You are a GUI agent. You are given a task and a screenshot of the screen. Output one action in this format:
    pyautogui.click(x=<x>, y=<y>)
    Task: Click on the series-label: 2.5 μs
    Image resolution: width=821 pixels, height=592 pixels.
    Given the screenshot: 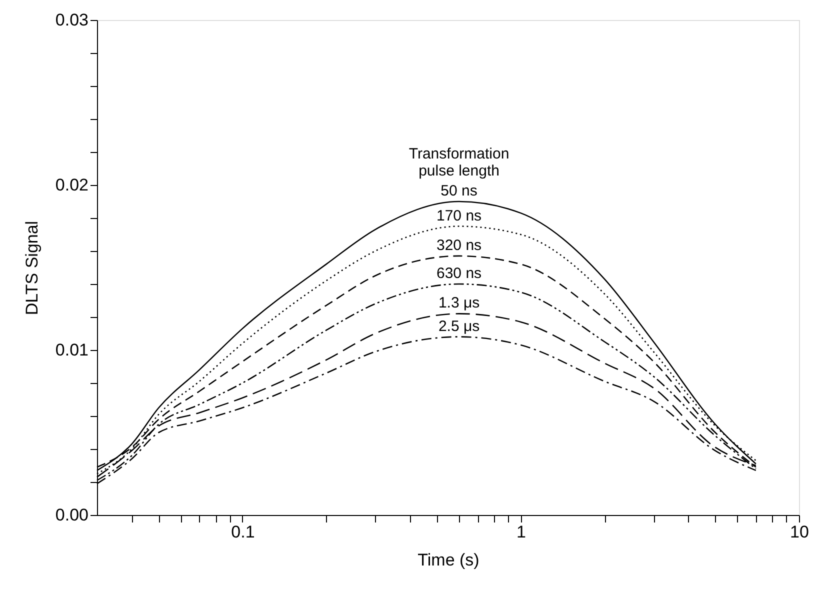 What is the action you would take?
    pyautogui.click(x=459, y=326)
    